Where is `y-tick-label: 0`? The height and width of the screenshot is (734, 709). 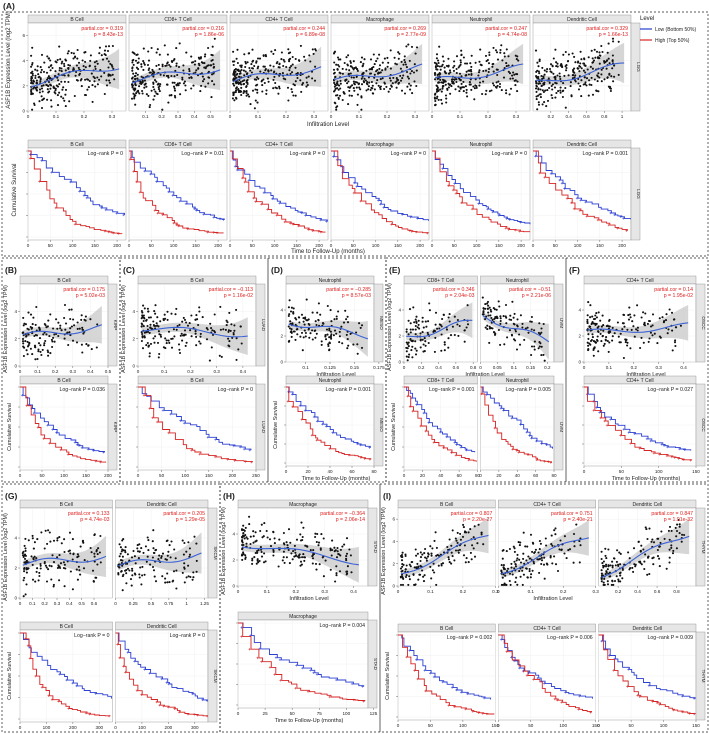 y-tick-label: 0 is located at coordinates (15, 598).